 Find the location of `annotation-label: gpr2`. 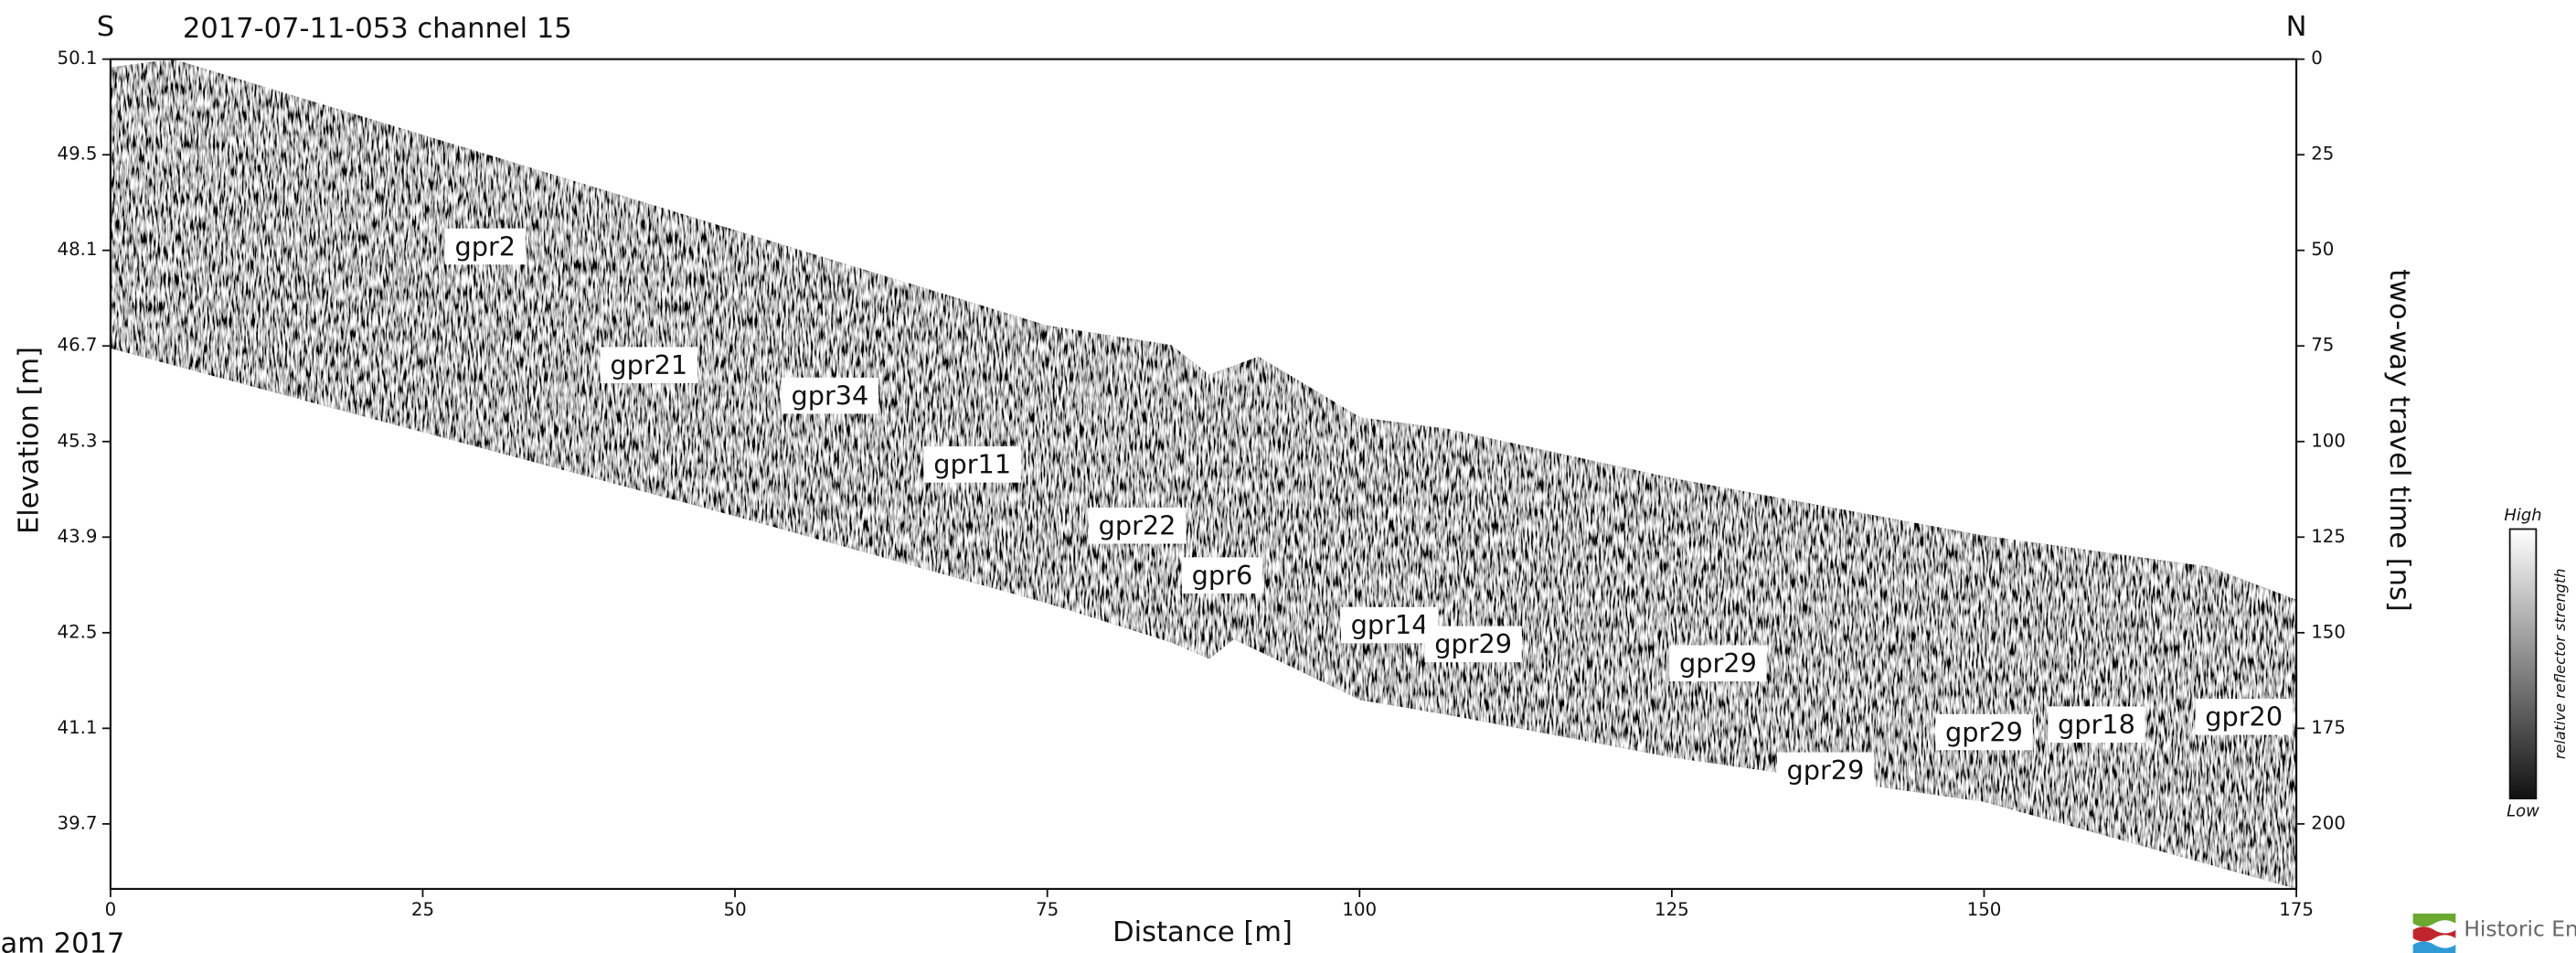

annotation-label: gpr2 is located at coordinates (486, 246).